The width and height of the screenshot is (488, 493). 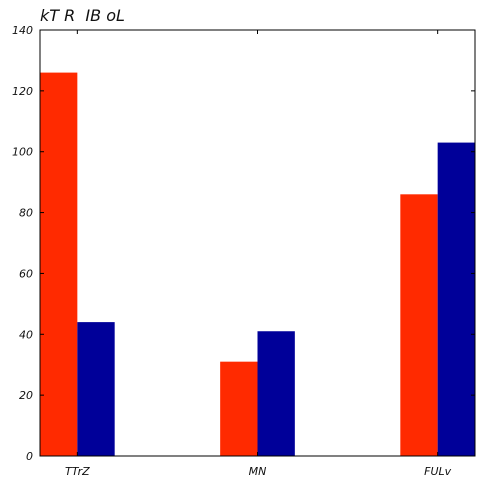 I want to click on chart-title: kT R IB oL, so click(x=82, y=15).